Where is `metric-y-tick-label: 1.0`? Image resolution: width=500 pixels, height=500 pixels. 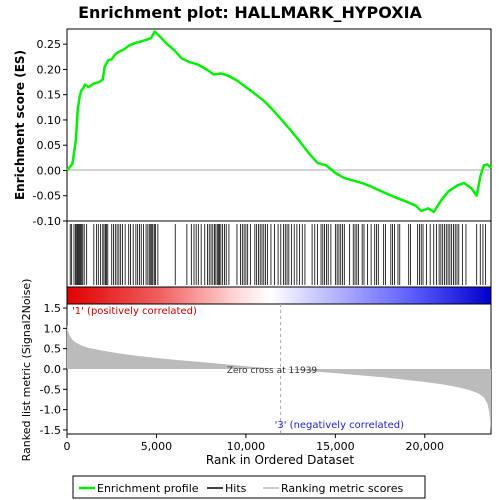
metric-y-tick-label: 1.0 is located at coordinates (53, 328).